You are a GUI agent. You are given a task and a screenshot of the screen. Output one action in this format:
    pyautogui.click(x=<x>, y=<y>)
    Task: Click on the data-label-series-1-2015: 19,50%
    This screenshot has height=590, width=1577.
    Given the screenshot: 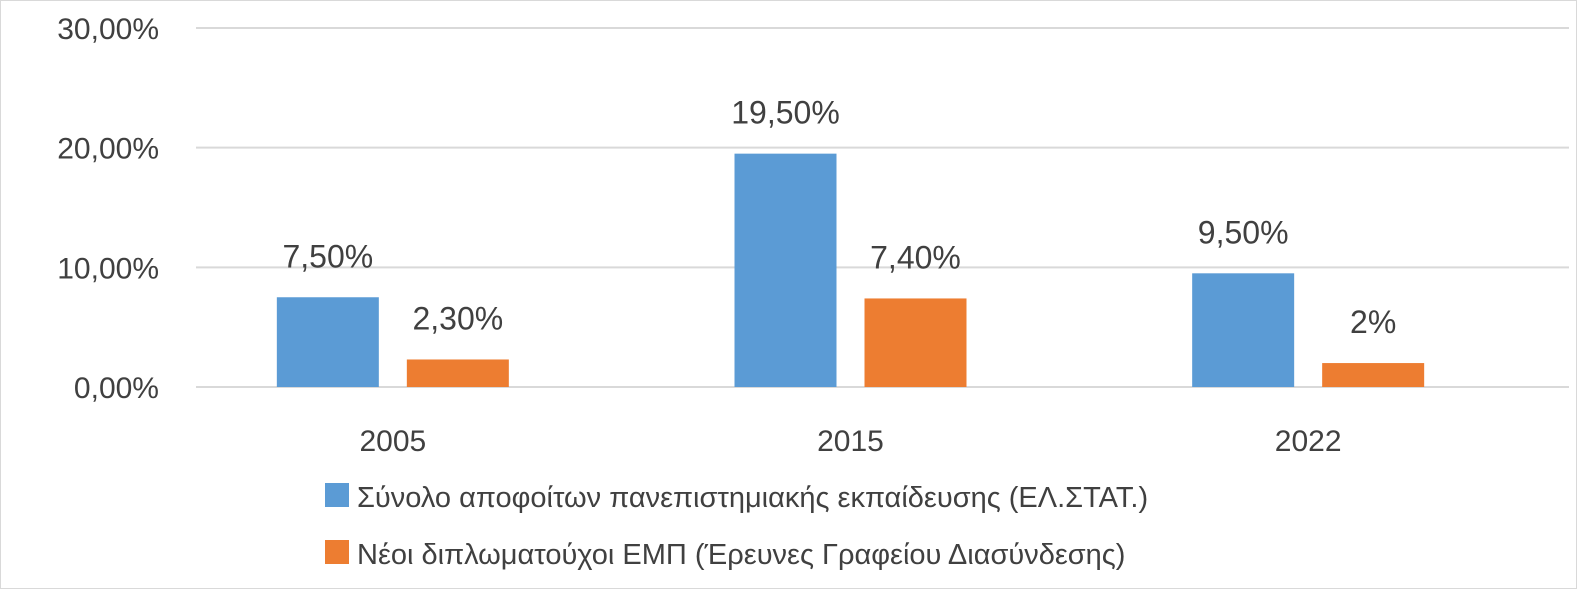 What is the action you would take?
    pyautogui.click(x=785, y=113)
    